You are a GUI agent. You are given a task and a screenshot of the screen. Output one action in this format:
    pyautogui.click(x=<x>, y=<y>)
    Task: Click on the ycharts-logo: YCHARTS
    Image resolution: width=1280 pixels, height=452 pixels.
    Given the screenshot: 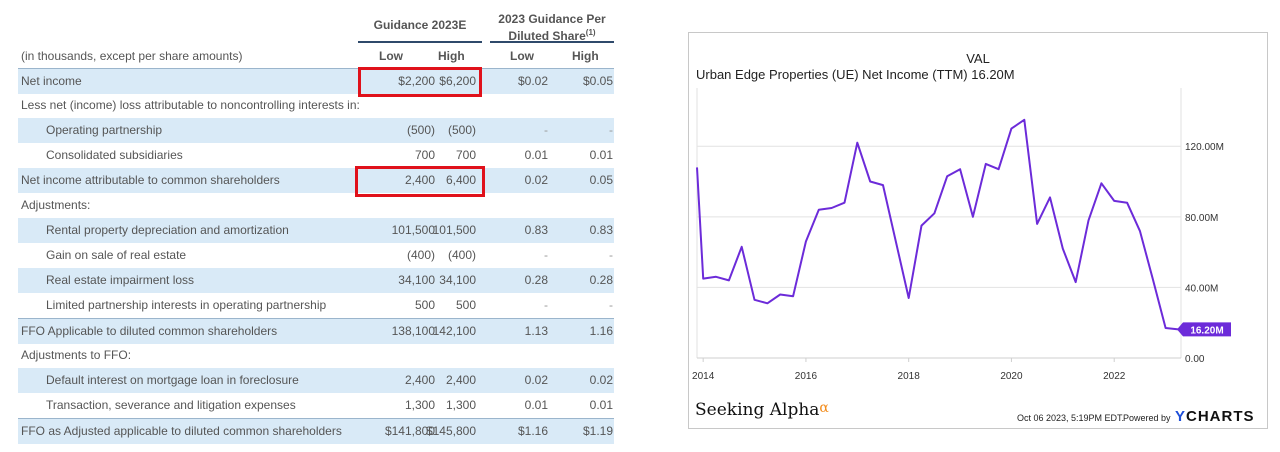 What is the action you would take?
    pyautogui.click(x=1215, y=416)
    